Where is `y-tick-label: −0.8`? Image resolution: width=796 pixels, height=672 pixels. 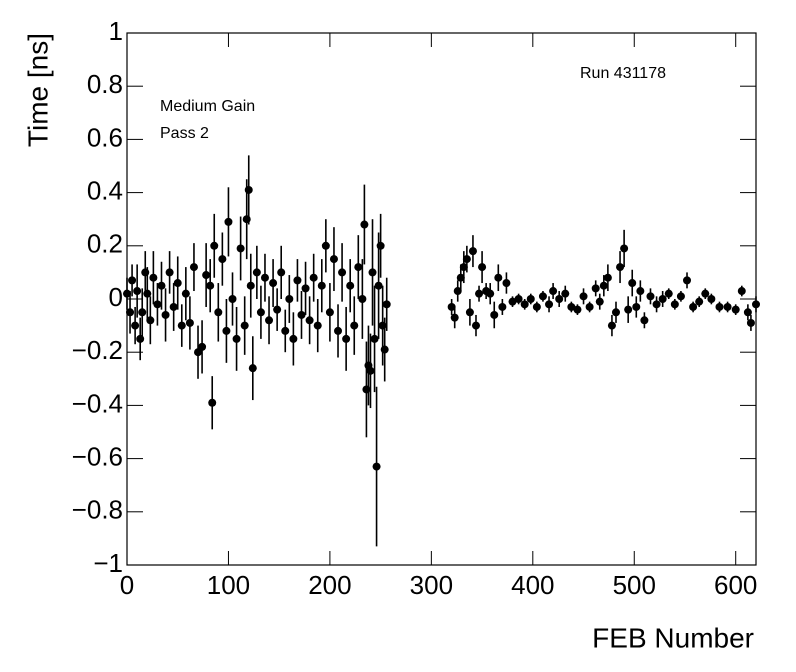
y-tick-label: −0.8 is located at coordinates (97, 510).